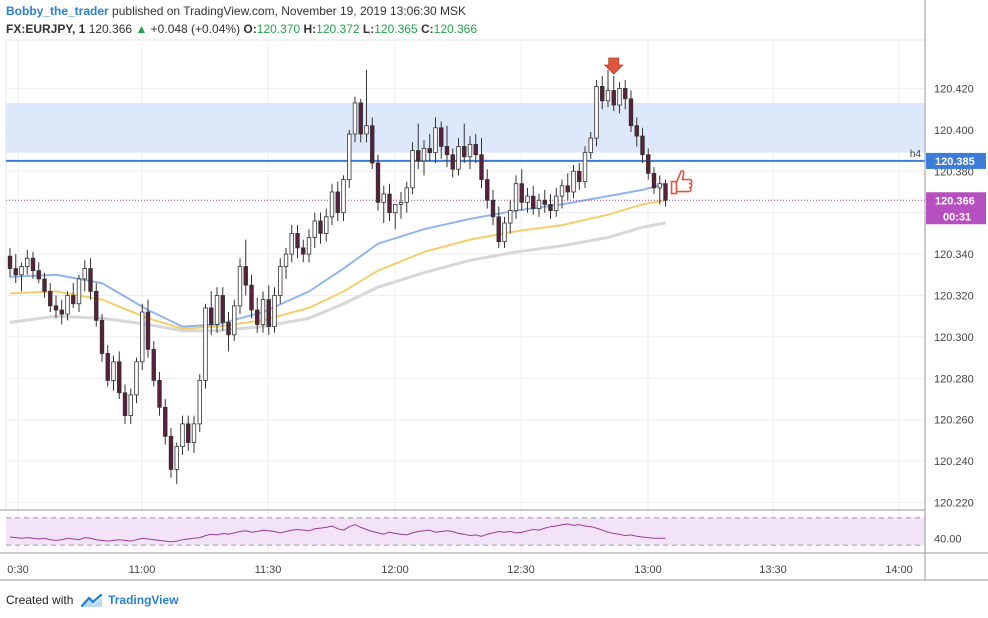  What do you see at coordinates (338, 29) in the screenshot?
I see `high-value: 120.372` at bounding box center [338, 29].